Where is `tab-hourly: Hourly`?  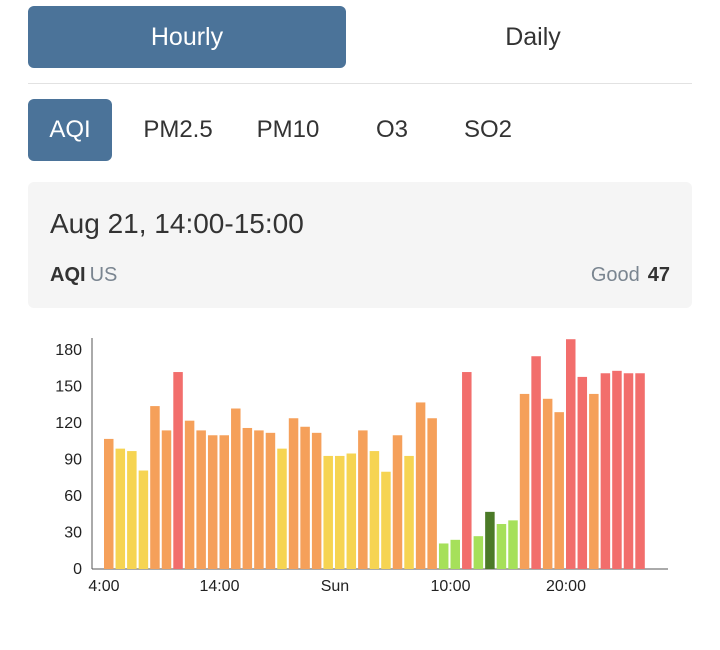
tab-hourly: Hourly is located at coordinates (187, 37).